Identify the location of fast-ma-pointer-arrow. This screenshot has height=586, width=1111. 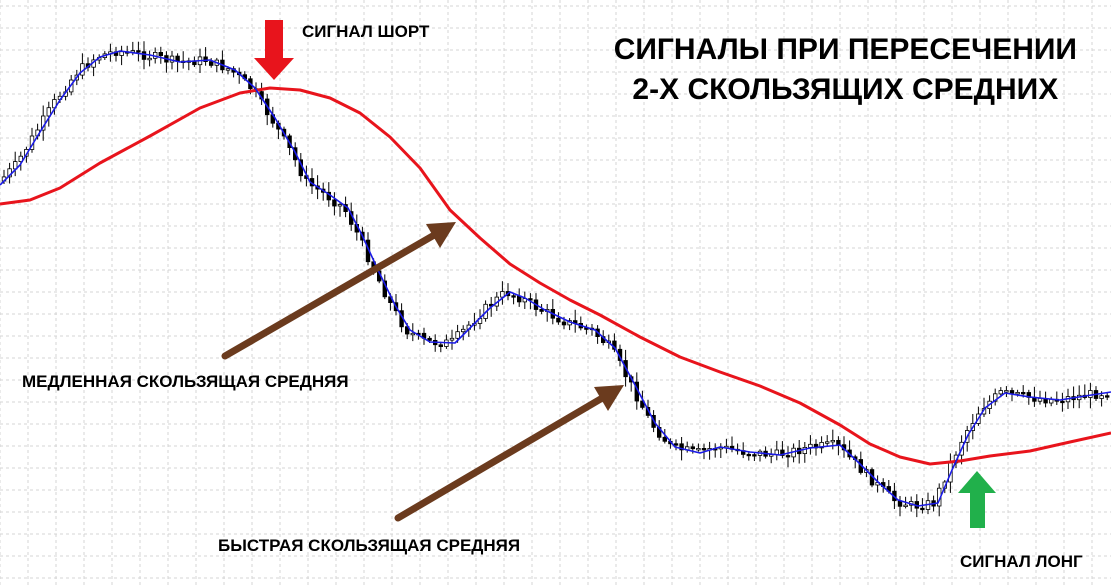
(509, 453).